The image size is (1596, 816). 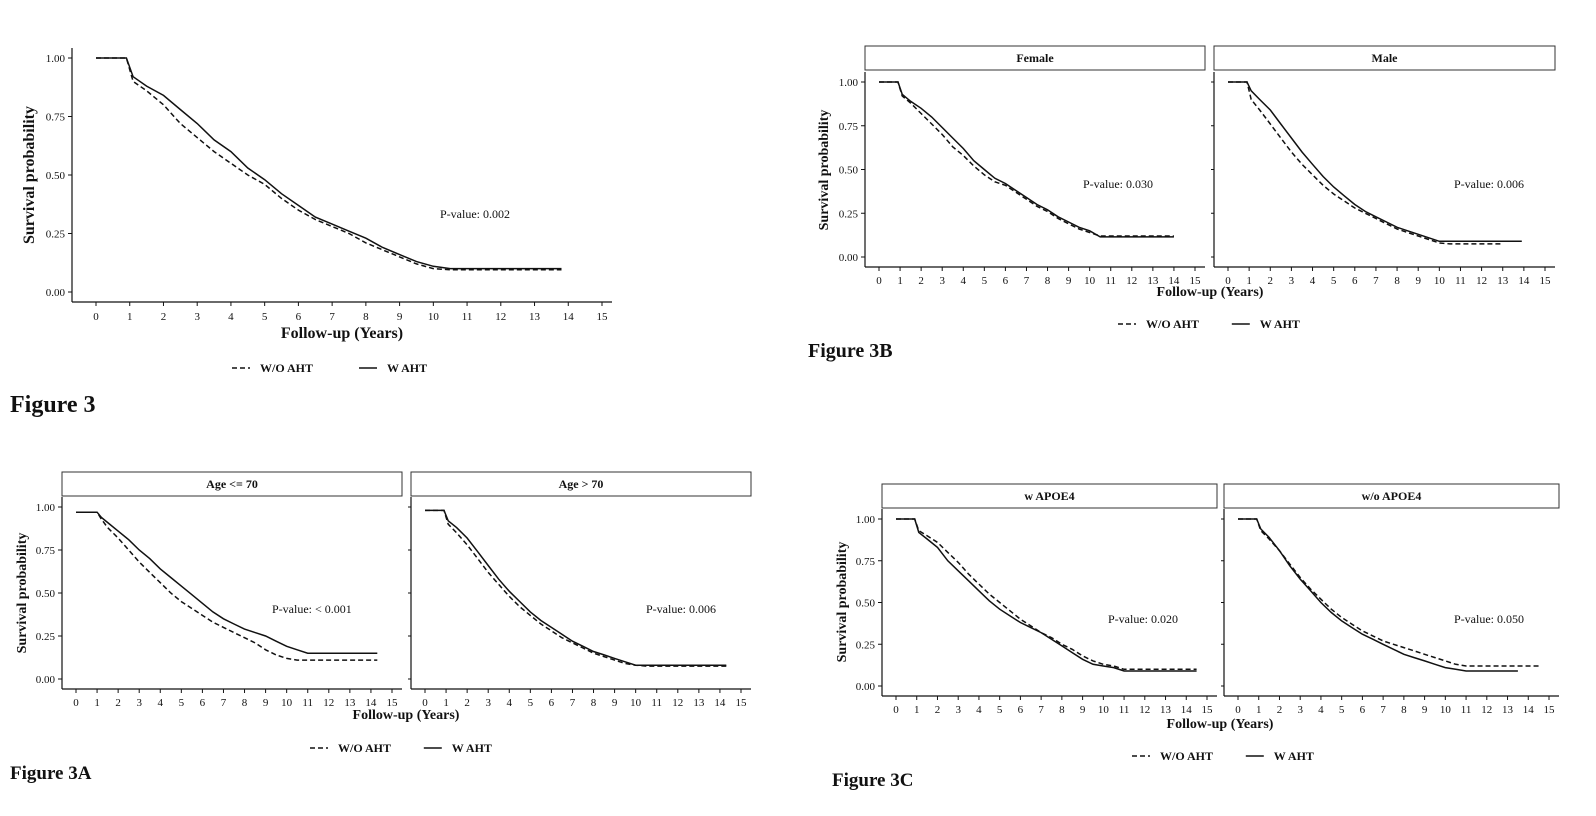 I want to click on facet-strip-label: Age > 70, so click(x=581, y=484).